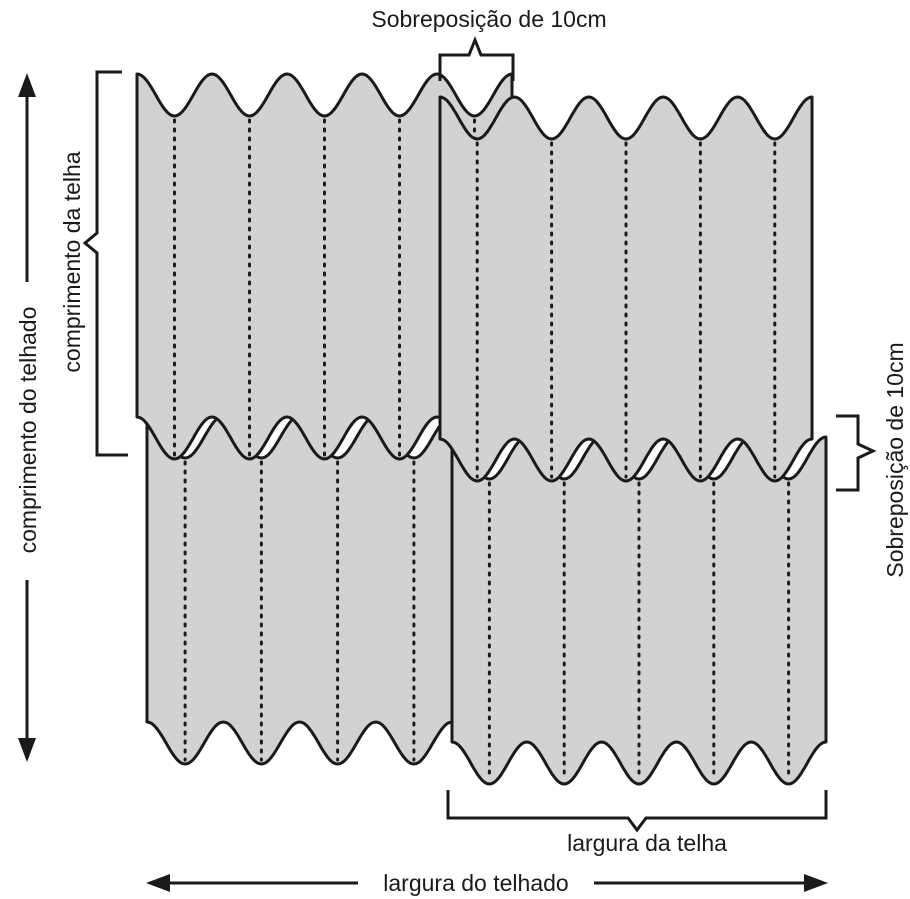  Describe the element at coordinates (895, 459) in the screenshot. I see `side-overlap-label: Sobreposição de 10cm` at that location.